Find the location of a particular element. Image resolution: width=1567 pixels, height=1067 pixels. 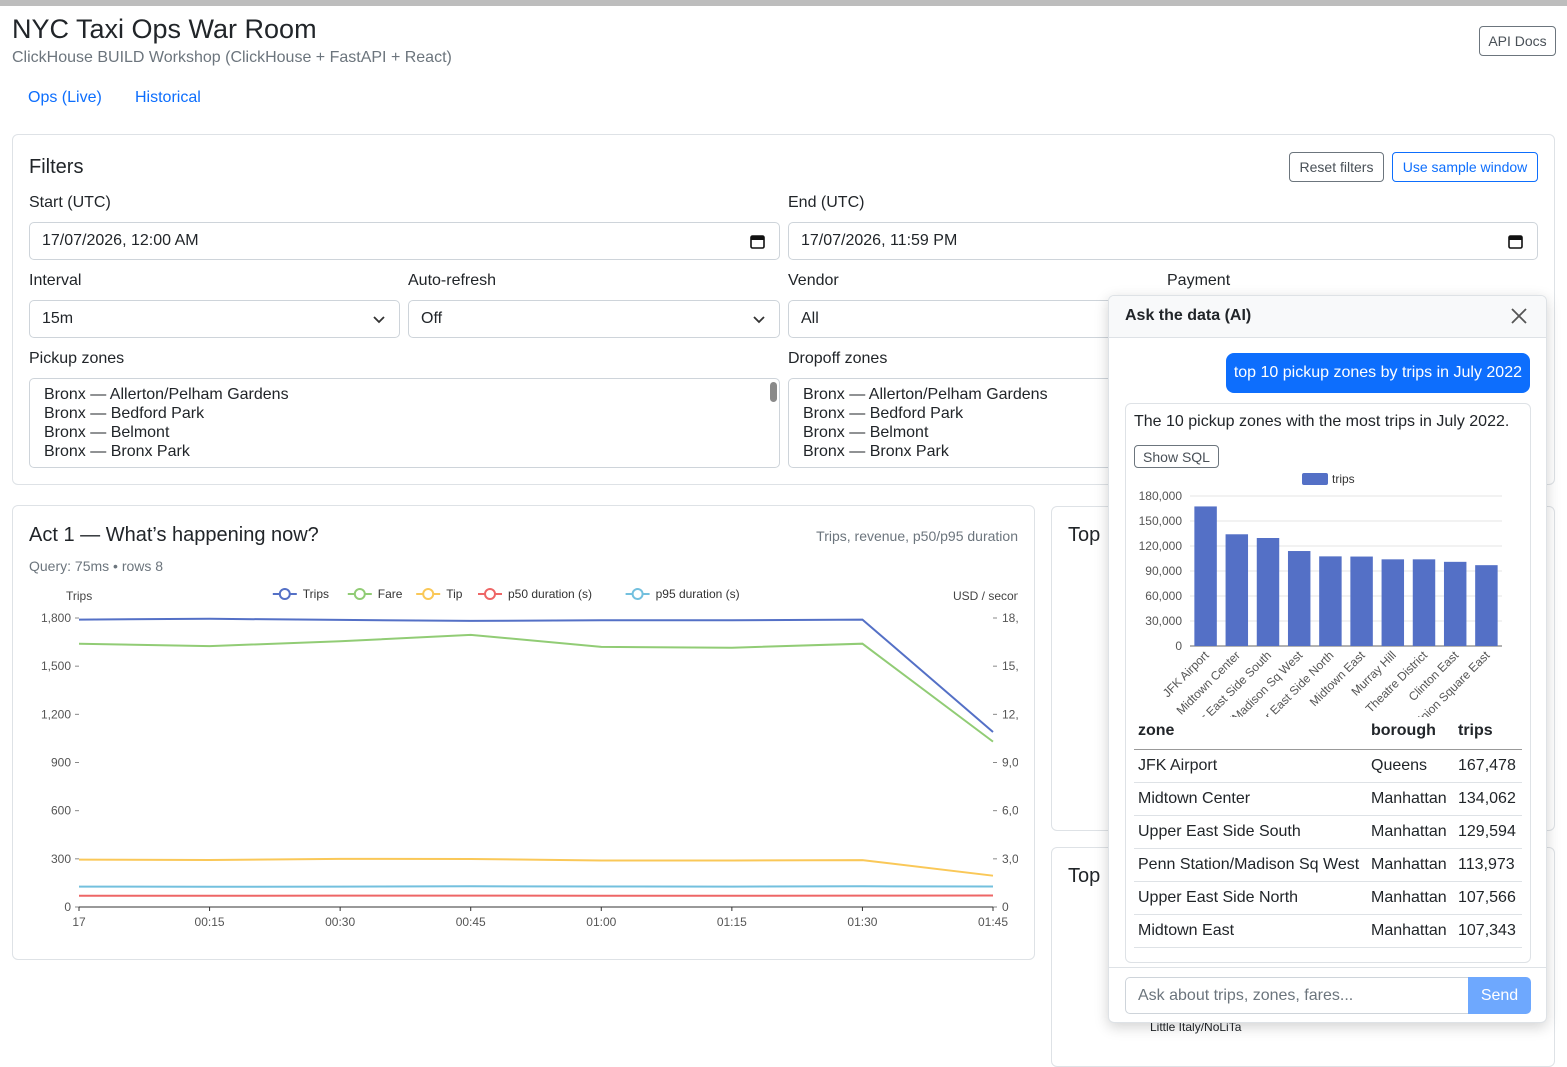

legend-marker is located at coordinates (490, 594).